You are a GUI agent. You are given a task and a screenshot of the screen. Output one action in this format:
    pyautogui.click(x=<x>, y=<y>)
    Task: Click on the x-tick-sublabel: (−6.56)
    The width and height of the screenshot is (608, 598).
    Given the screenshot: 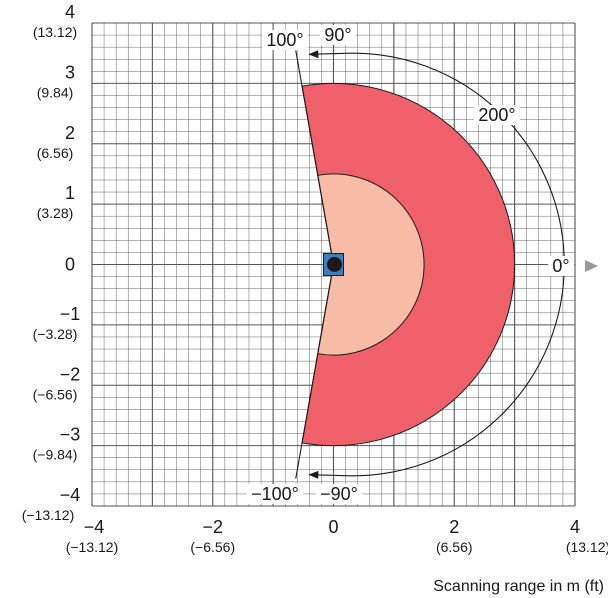 What is the action you would take?
    pyautogui.click(x=212, y=547)
    